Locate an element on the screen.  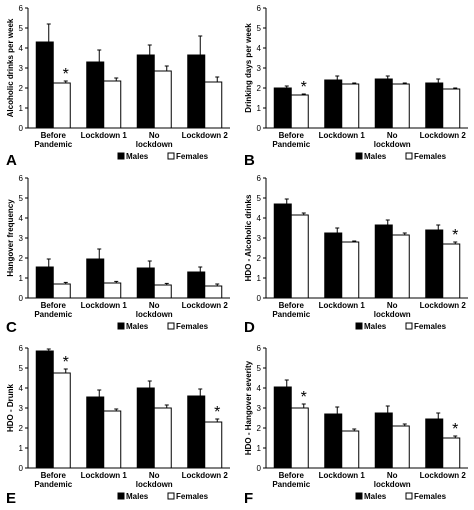
y-axis-label: Drinking days per week is located at coordinates (248, 68).